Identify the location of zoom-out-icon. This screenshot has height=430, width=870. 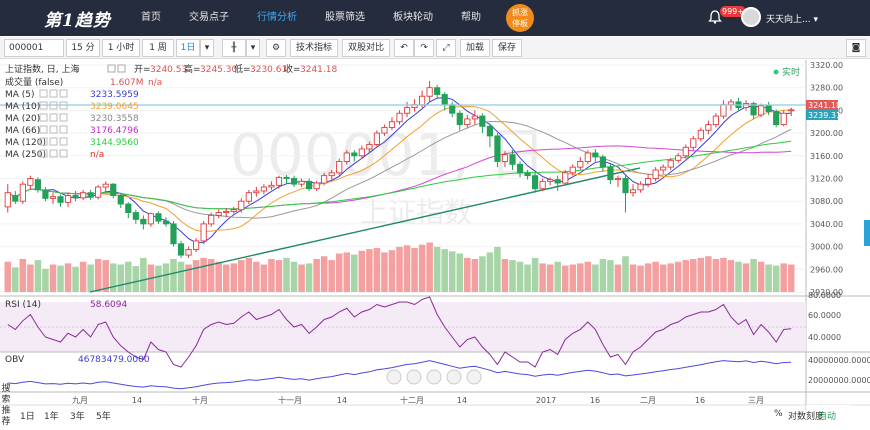
(414, 377).